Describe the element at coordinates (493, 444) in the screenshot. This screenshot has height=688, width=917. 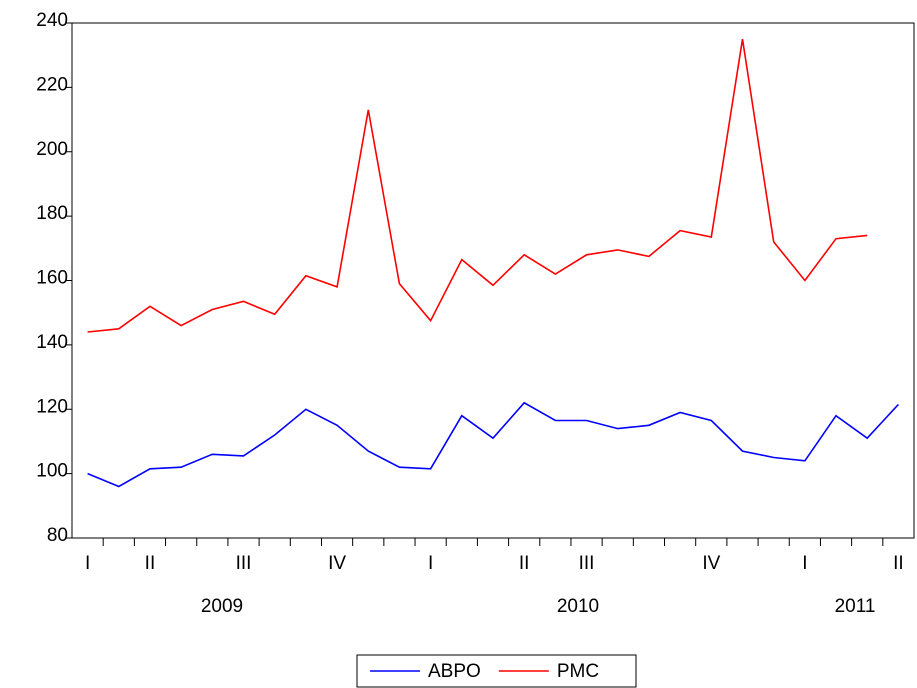
I see `series-line` at that location.